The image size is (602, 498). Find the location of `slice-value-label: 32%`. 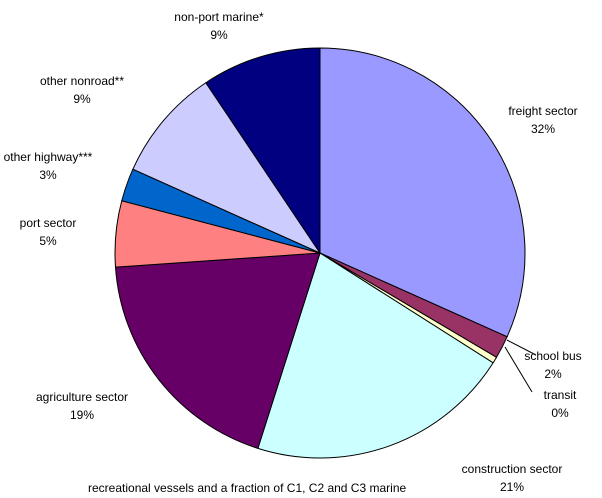

slice-value-label: 32% is located at coordinates (543, 129).